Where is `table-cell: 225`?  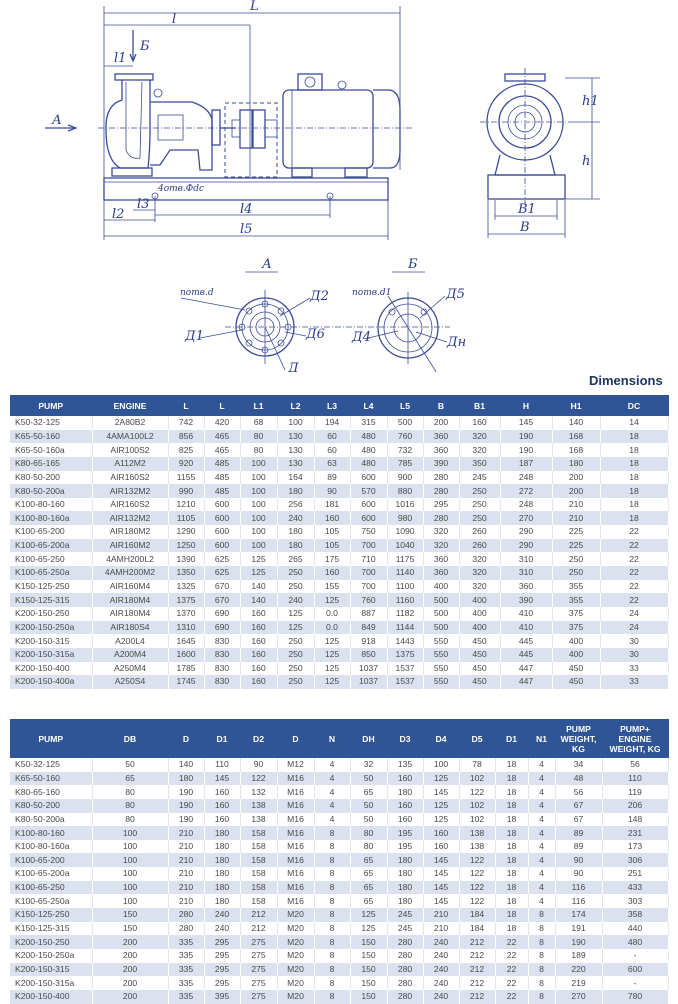
table-cell: 225 is located at coordinates (576, 532).